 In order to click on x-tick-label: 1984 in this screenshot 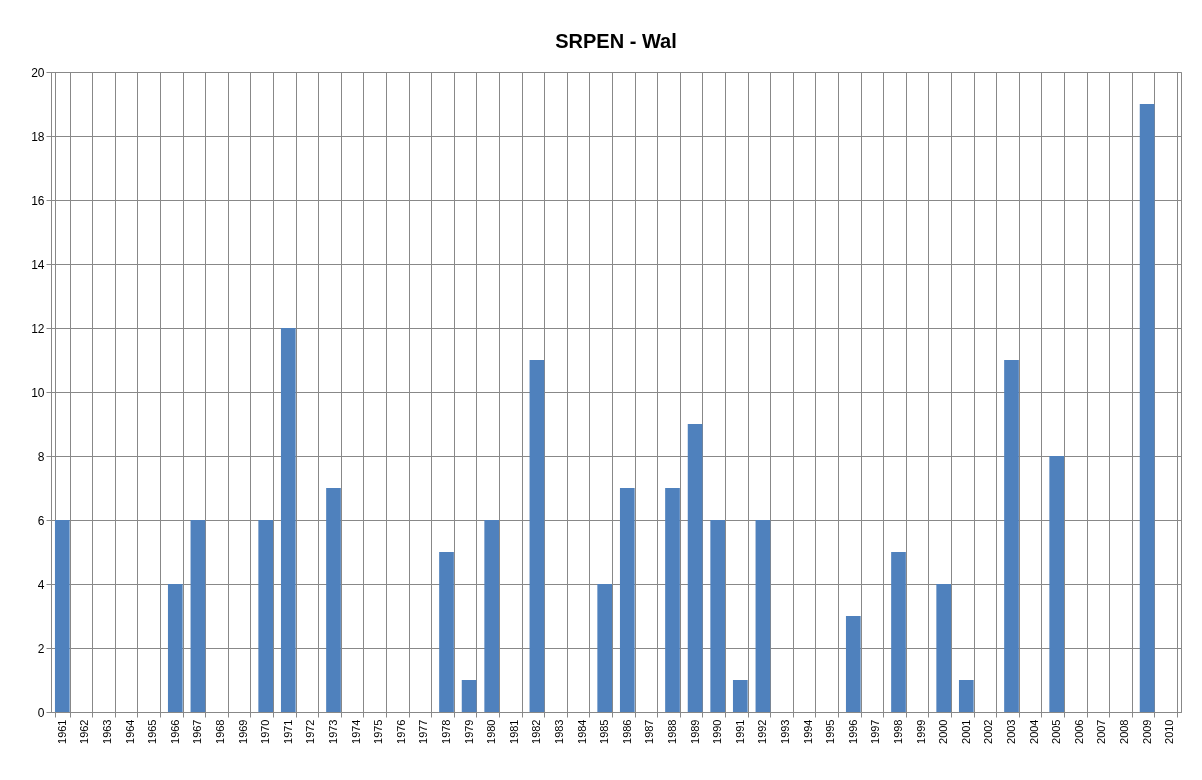, I will do `click(581, 731)`.